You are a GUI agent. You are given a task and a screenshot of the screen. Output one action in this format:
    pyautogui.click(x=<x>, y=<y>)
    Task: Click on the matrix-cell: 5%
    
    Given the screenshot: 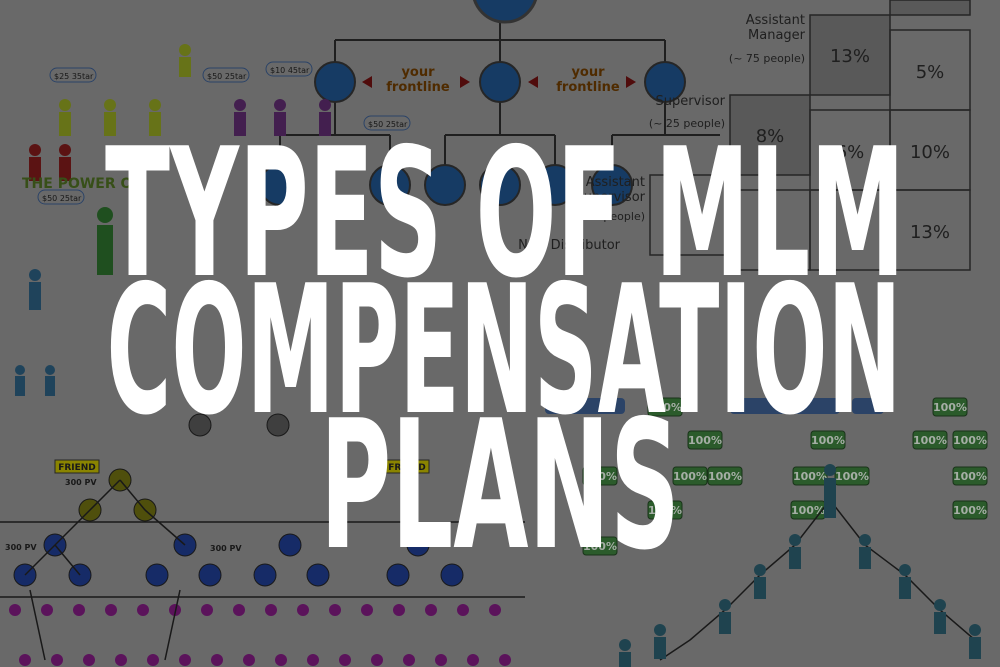 What is the action you would take?
    pyautogui.click(x=930, y=72)
    